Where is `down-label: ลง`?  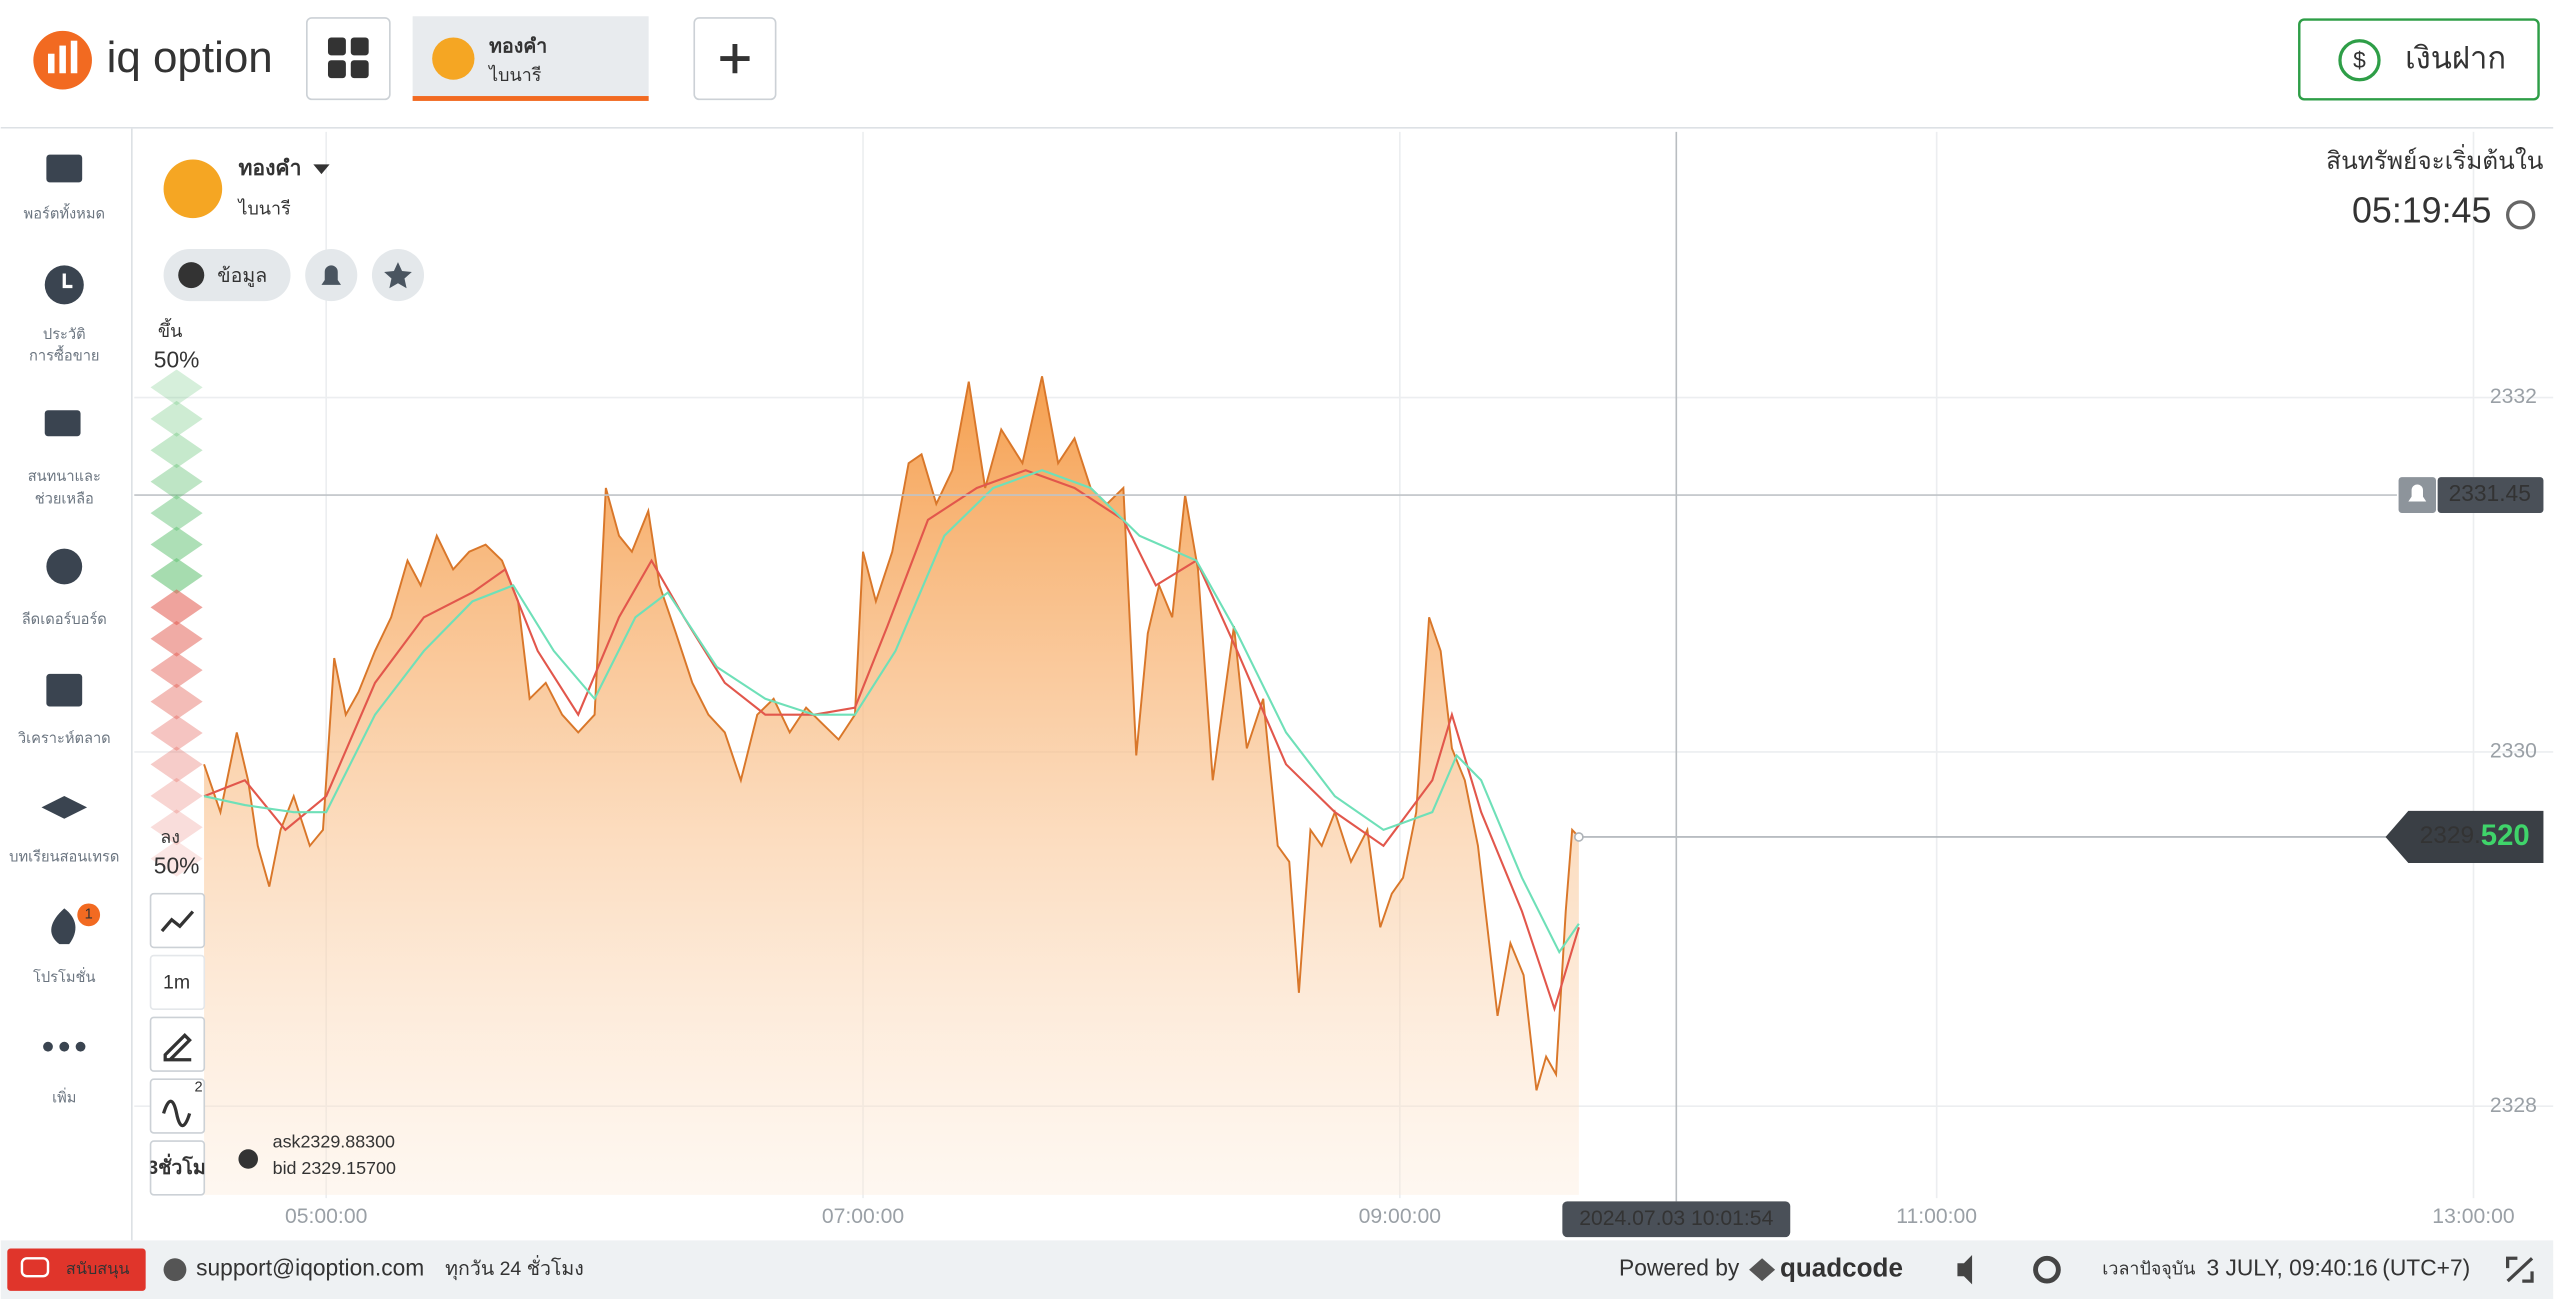 down-label: ลง is located at coordinates (170, 837).